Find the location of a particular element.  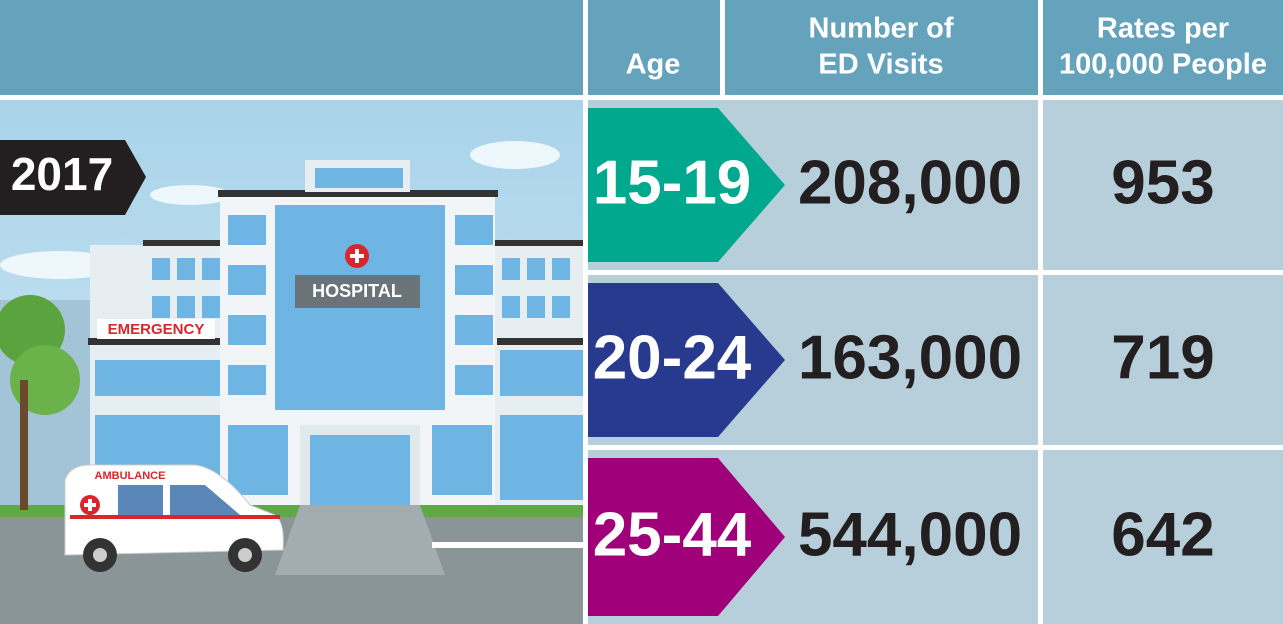

header-rates: Rates per is located at coordinates (1163, 29).